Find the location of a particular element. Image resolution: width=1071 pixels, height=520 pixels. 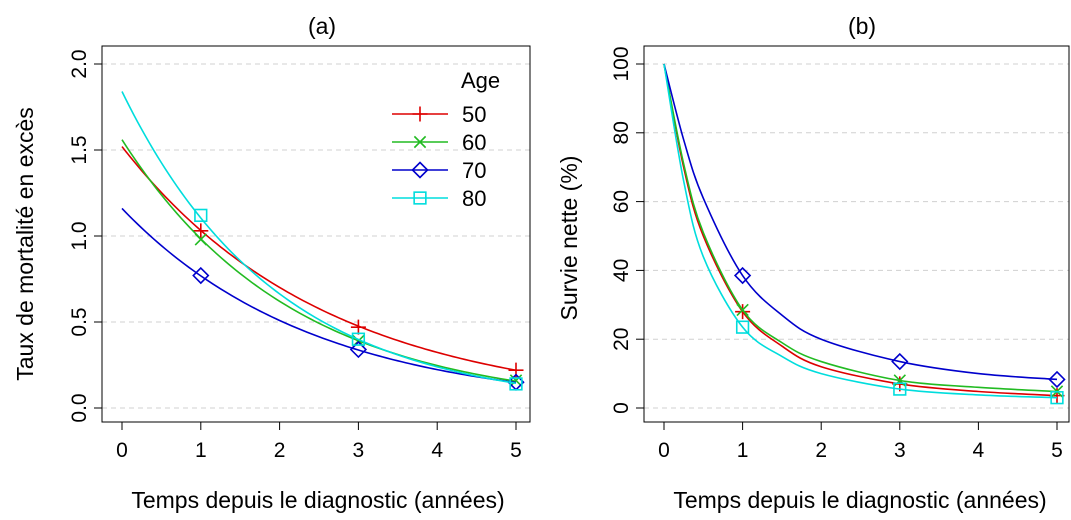

panel-b-xlabel: Temps depuis le diagnostic (années) is located at coordinates (859, 500).